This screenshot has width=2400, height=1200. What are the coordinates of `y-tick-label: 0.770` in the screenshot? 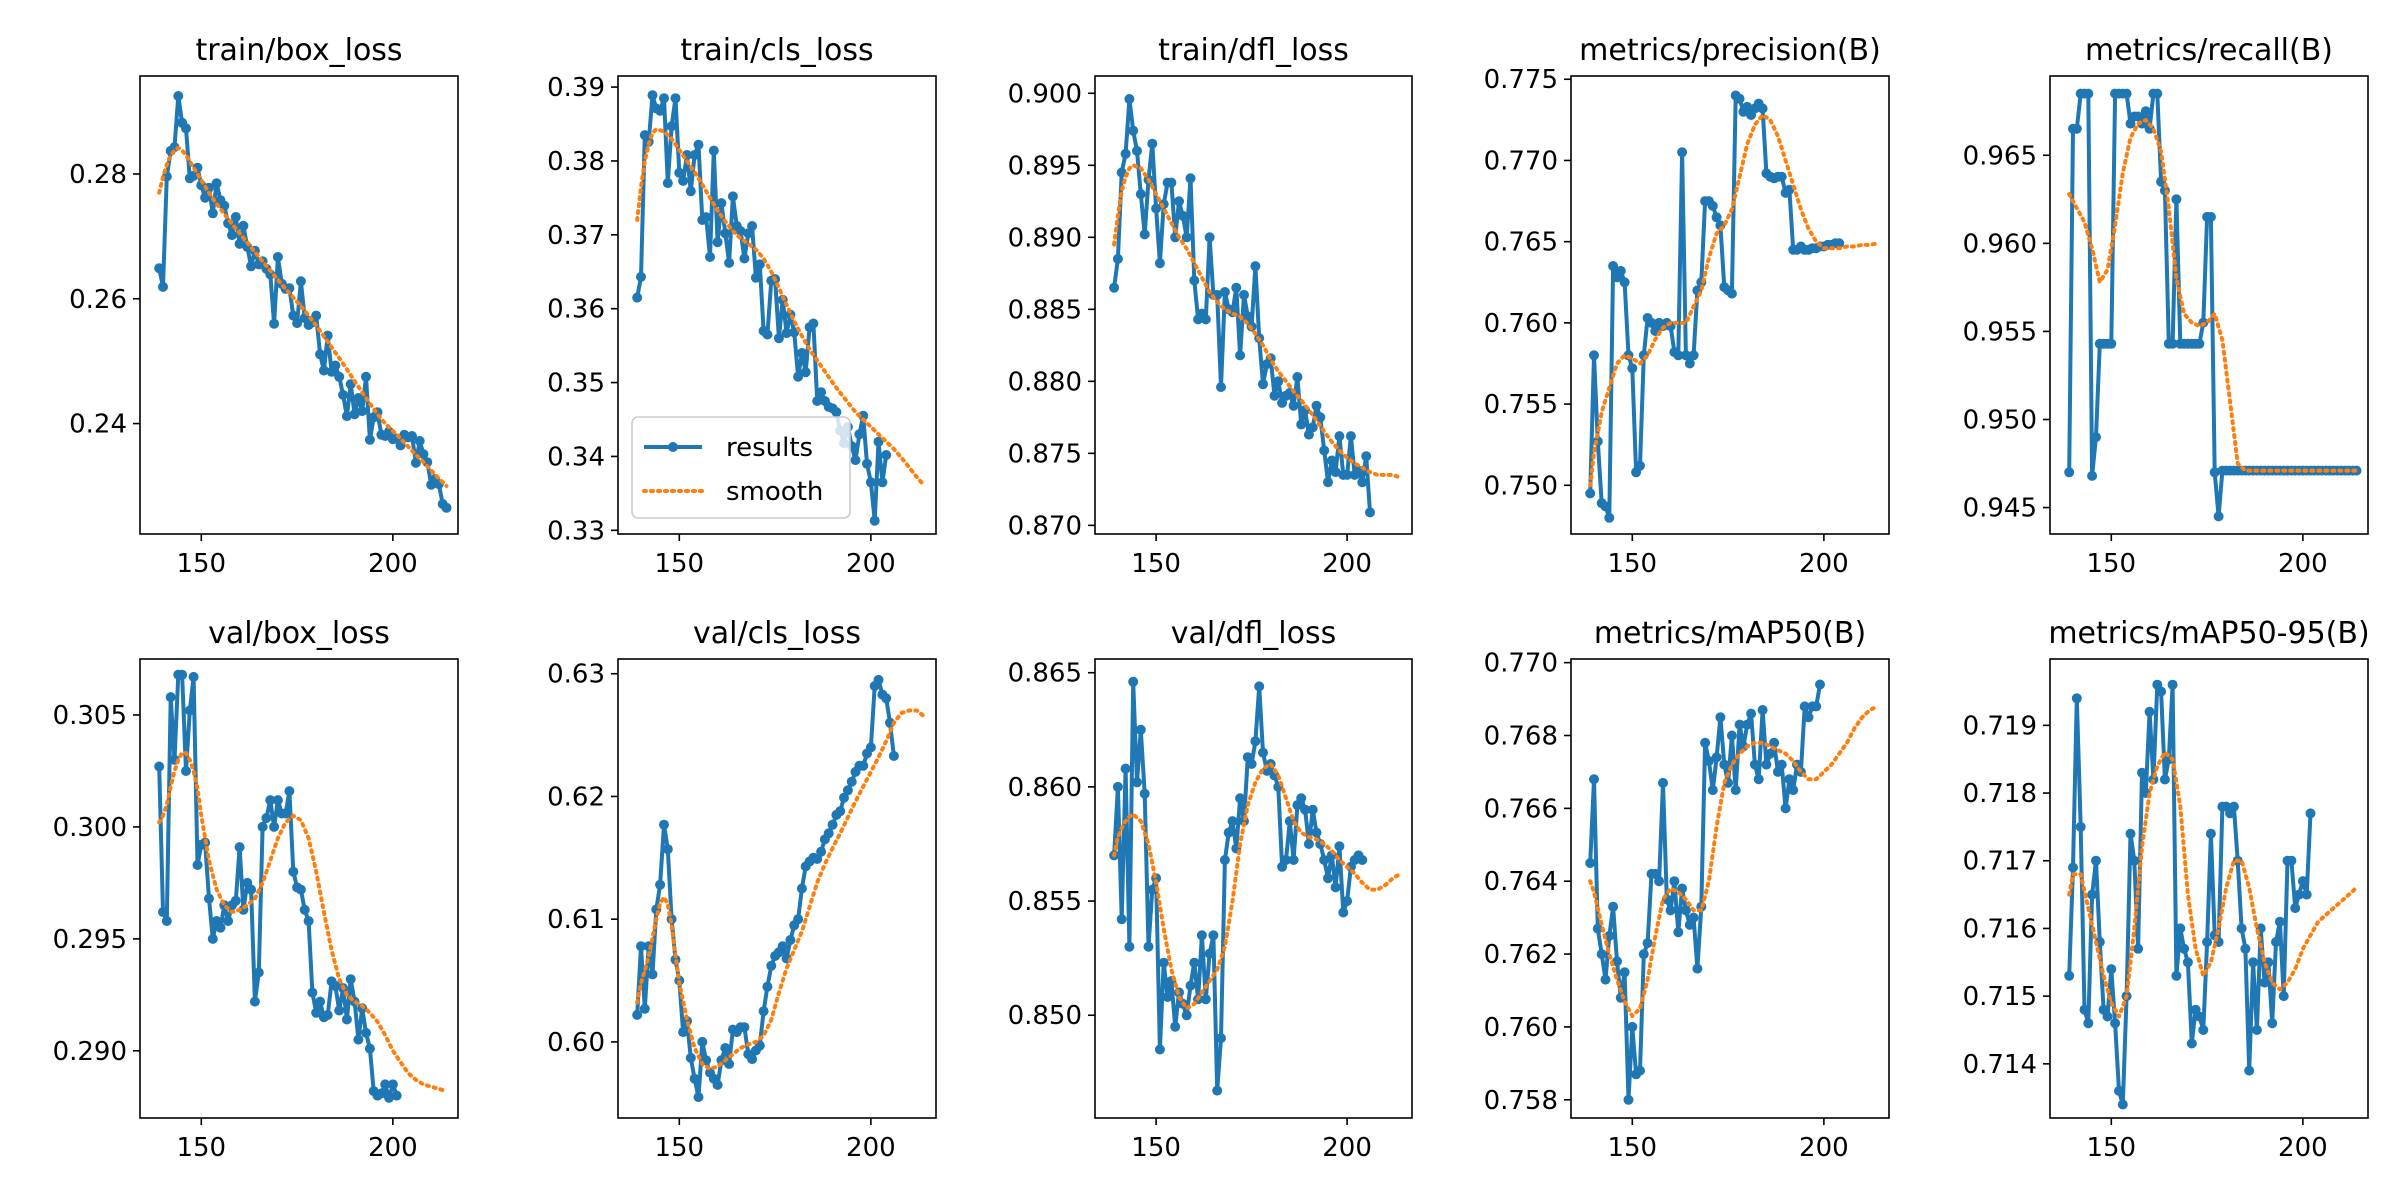 It's located at (1521, 664).